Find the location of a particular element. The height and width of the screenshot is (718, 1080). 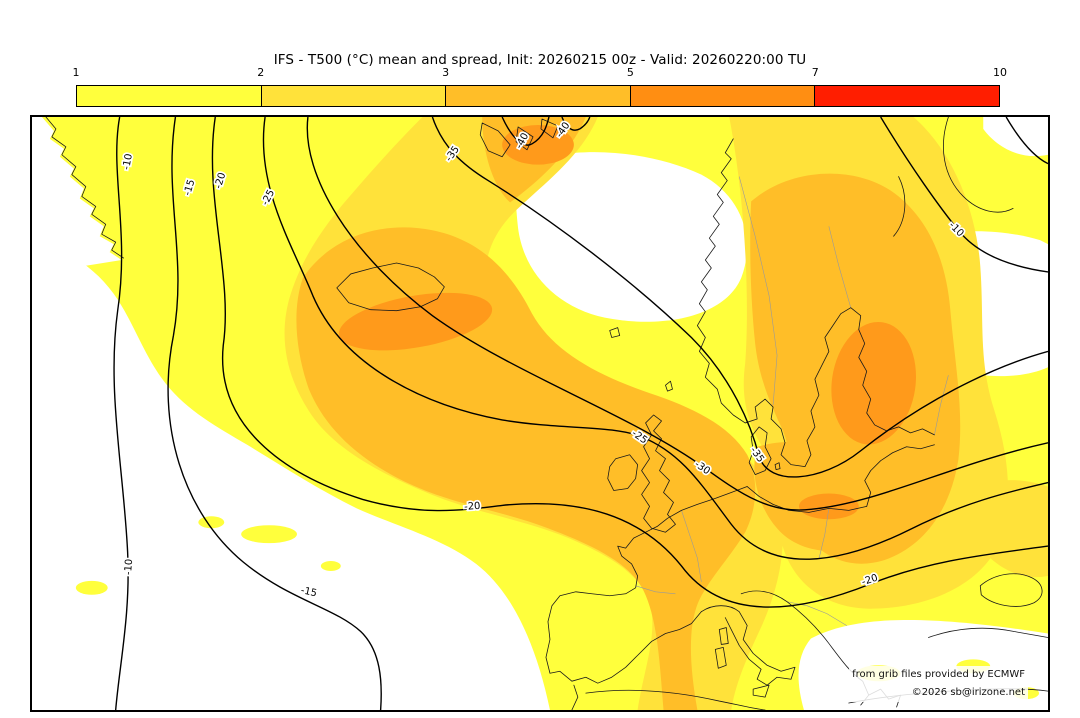

border-france-germany is located at coordinates (691, 546).